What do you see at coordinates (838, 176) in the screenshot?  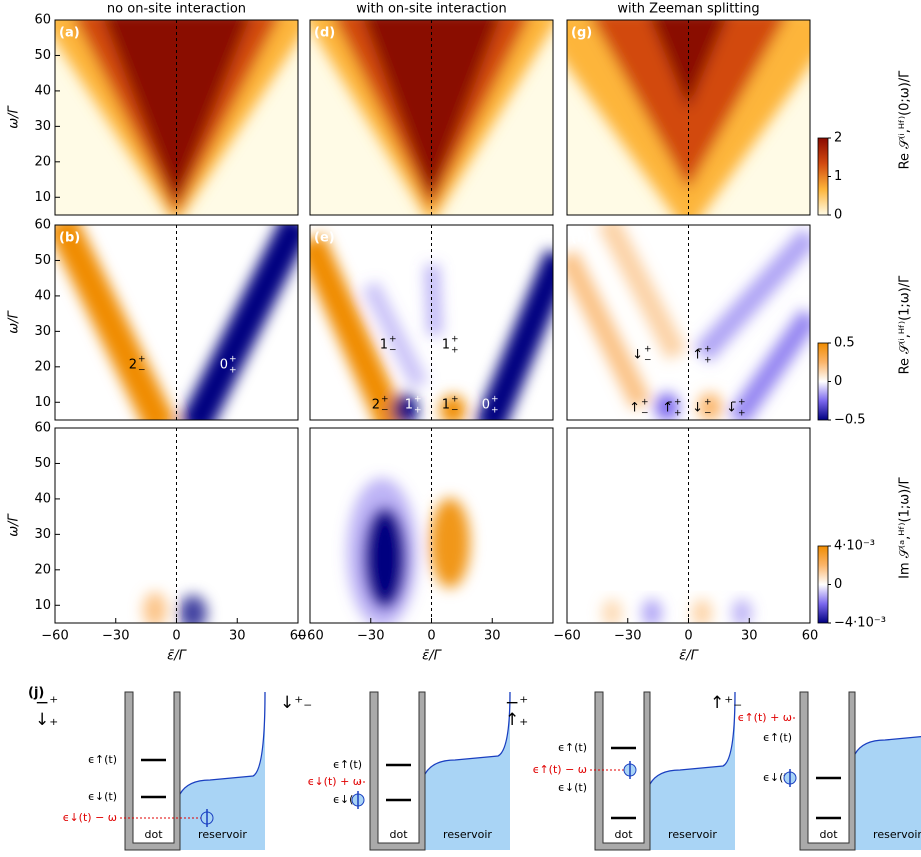 I see `colorbar-tick-label: 1` at bounding box center [838, 176].